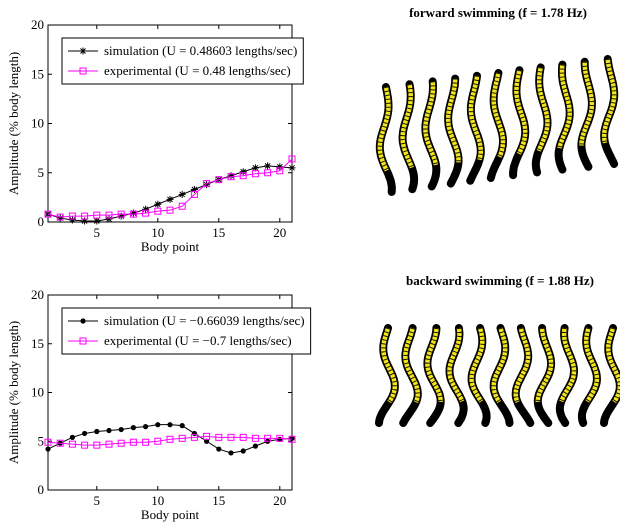 The height and width of the screenshot is (527, 620). Describe the element at coordinates (157, 500) in the screenshot. I see `x-tick-label: 10` at that location.